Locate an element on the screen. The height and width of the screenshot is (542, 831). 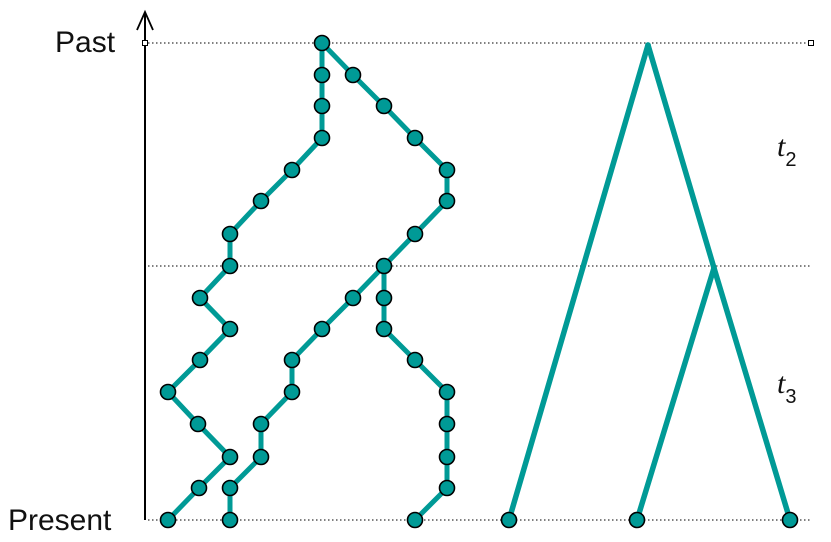
interval-label-t3-sub: 3 is located at coordinates (790, 397).